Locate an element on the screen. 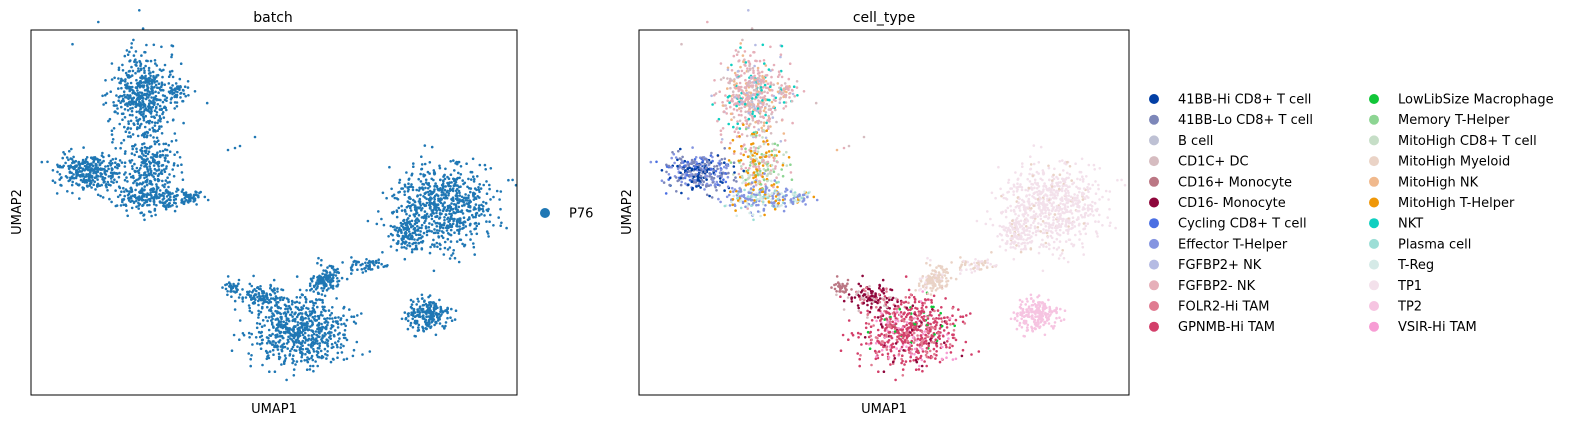 The image size is (1582, 429). panel-batch-xlabel: UMAP1 is located at coordinates (274, 409).